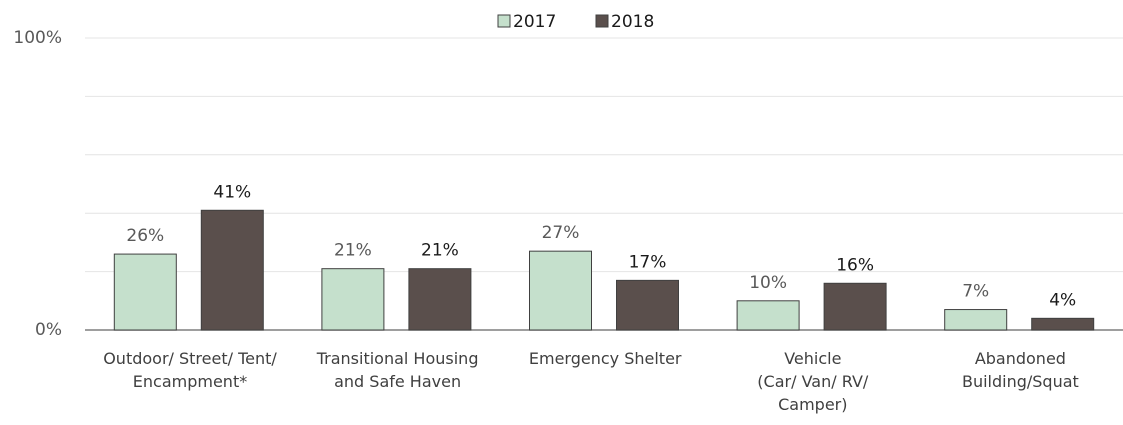  I want to click on x-tick-label: Emergency Shelter, so click(605, 358).